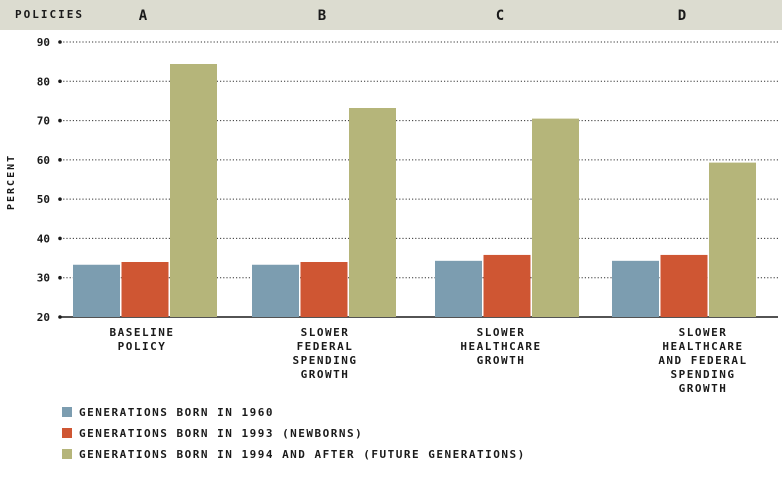 The image size is (782, 477). What do you see at coordinates (176, 412) in the screenshot?
I see `legend-text-1960: GENERATIONS BORN IN 1960` at bounding box center [176, 412].